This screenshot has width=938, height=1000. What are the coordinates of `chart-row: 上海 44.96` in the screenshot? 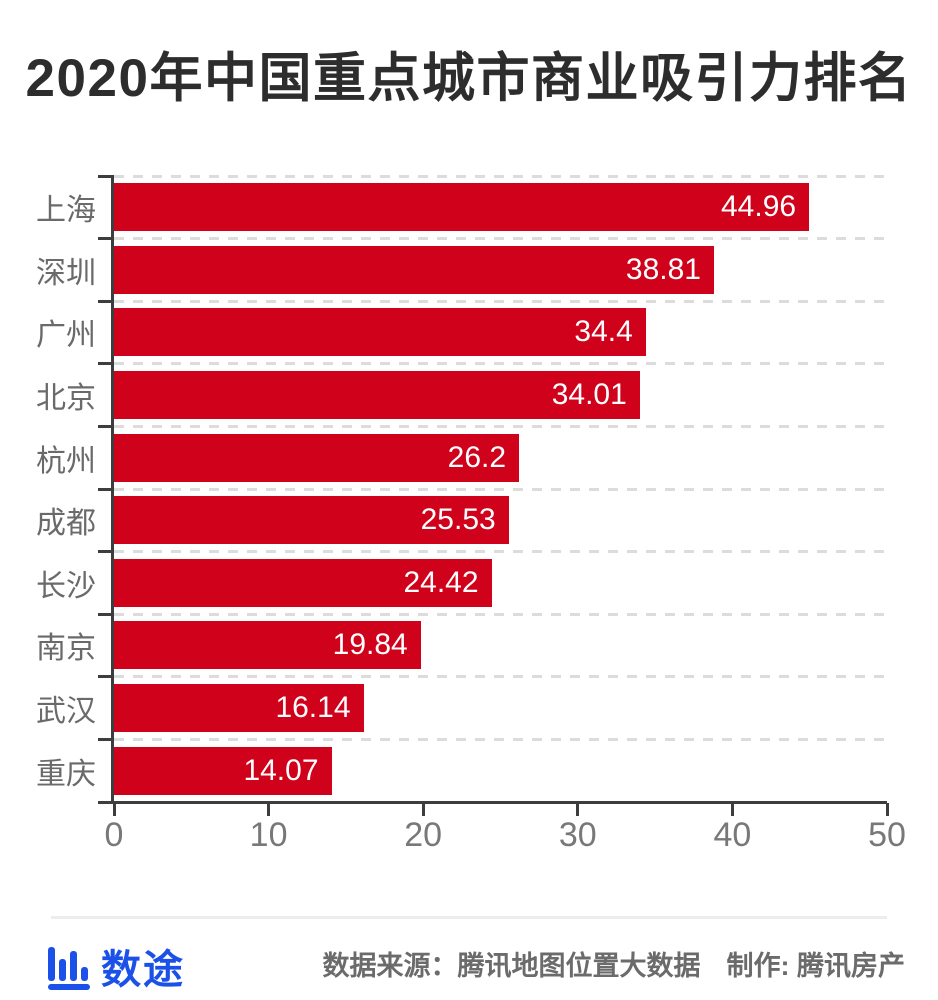 It's located at (469, 206).